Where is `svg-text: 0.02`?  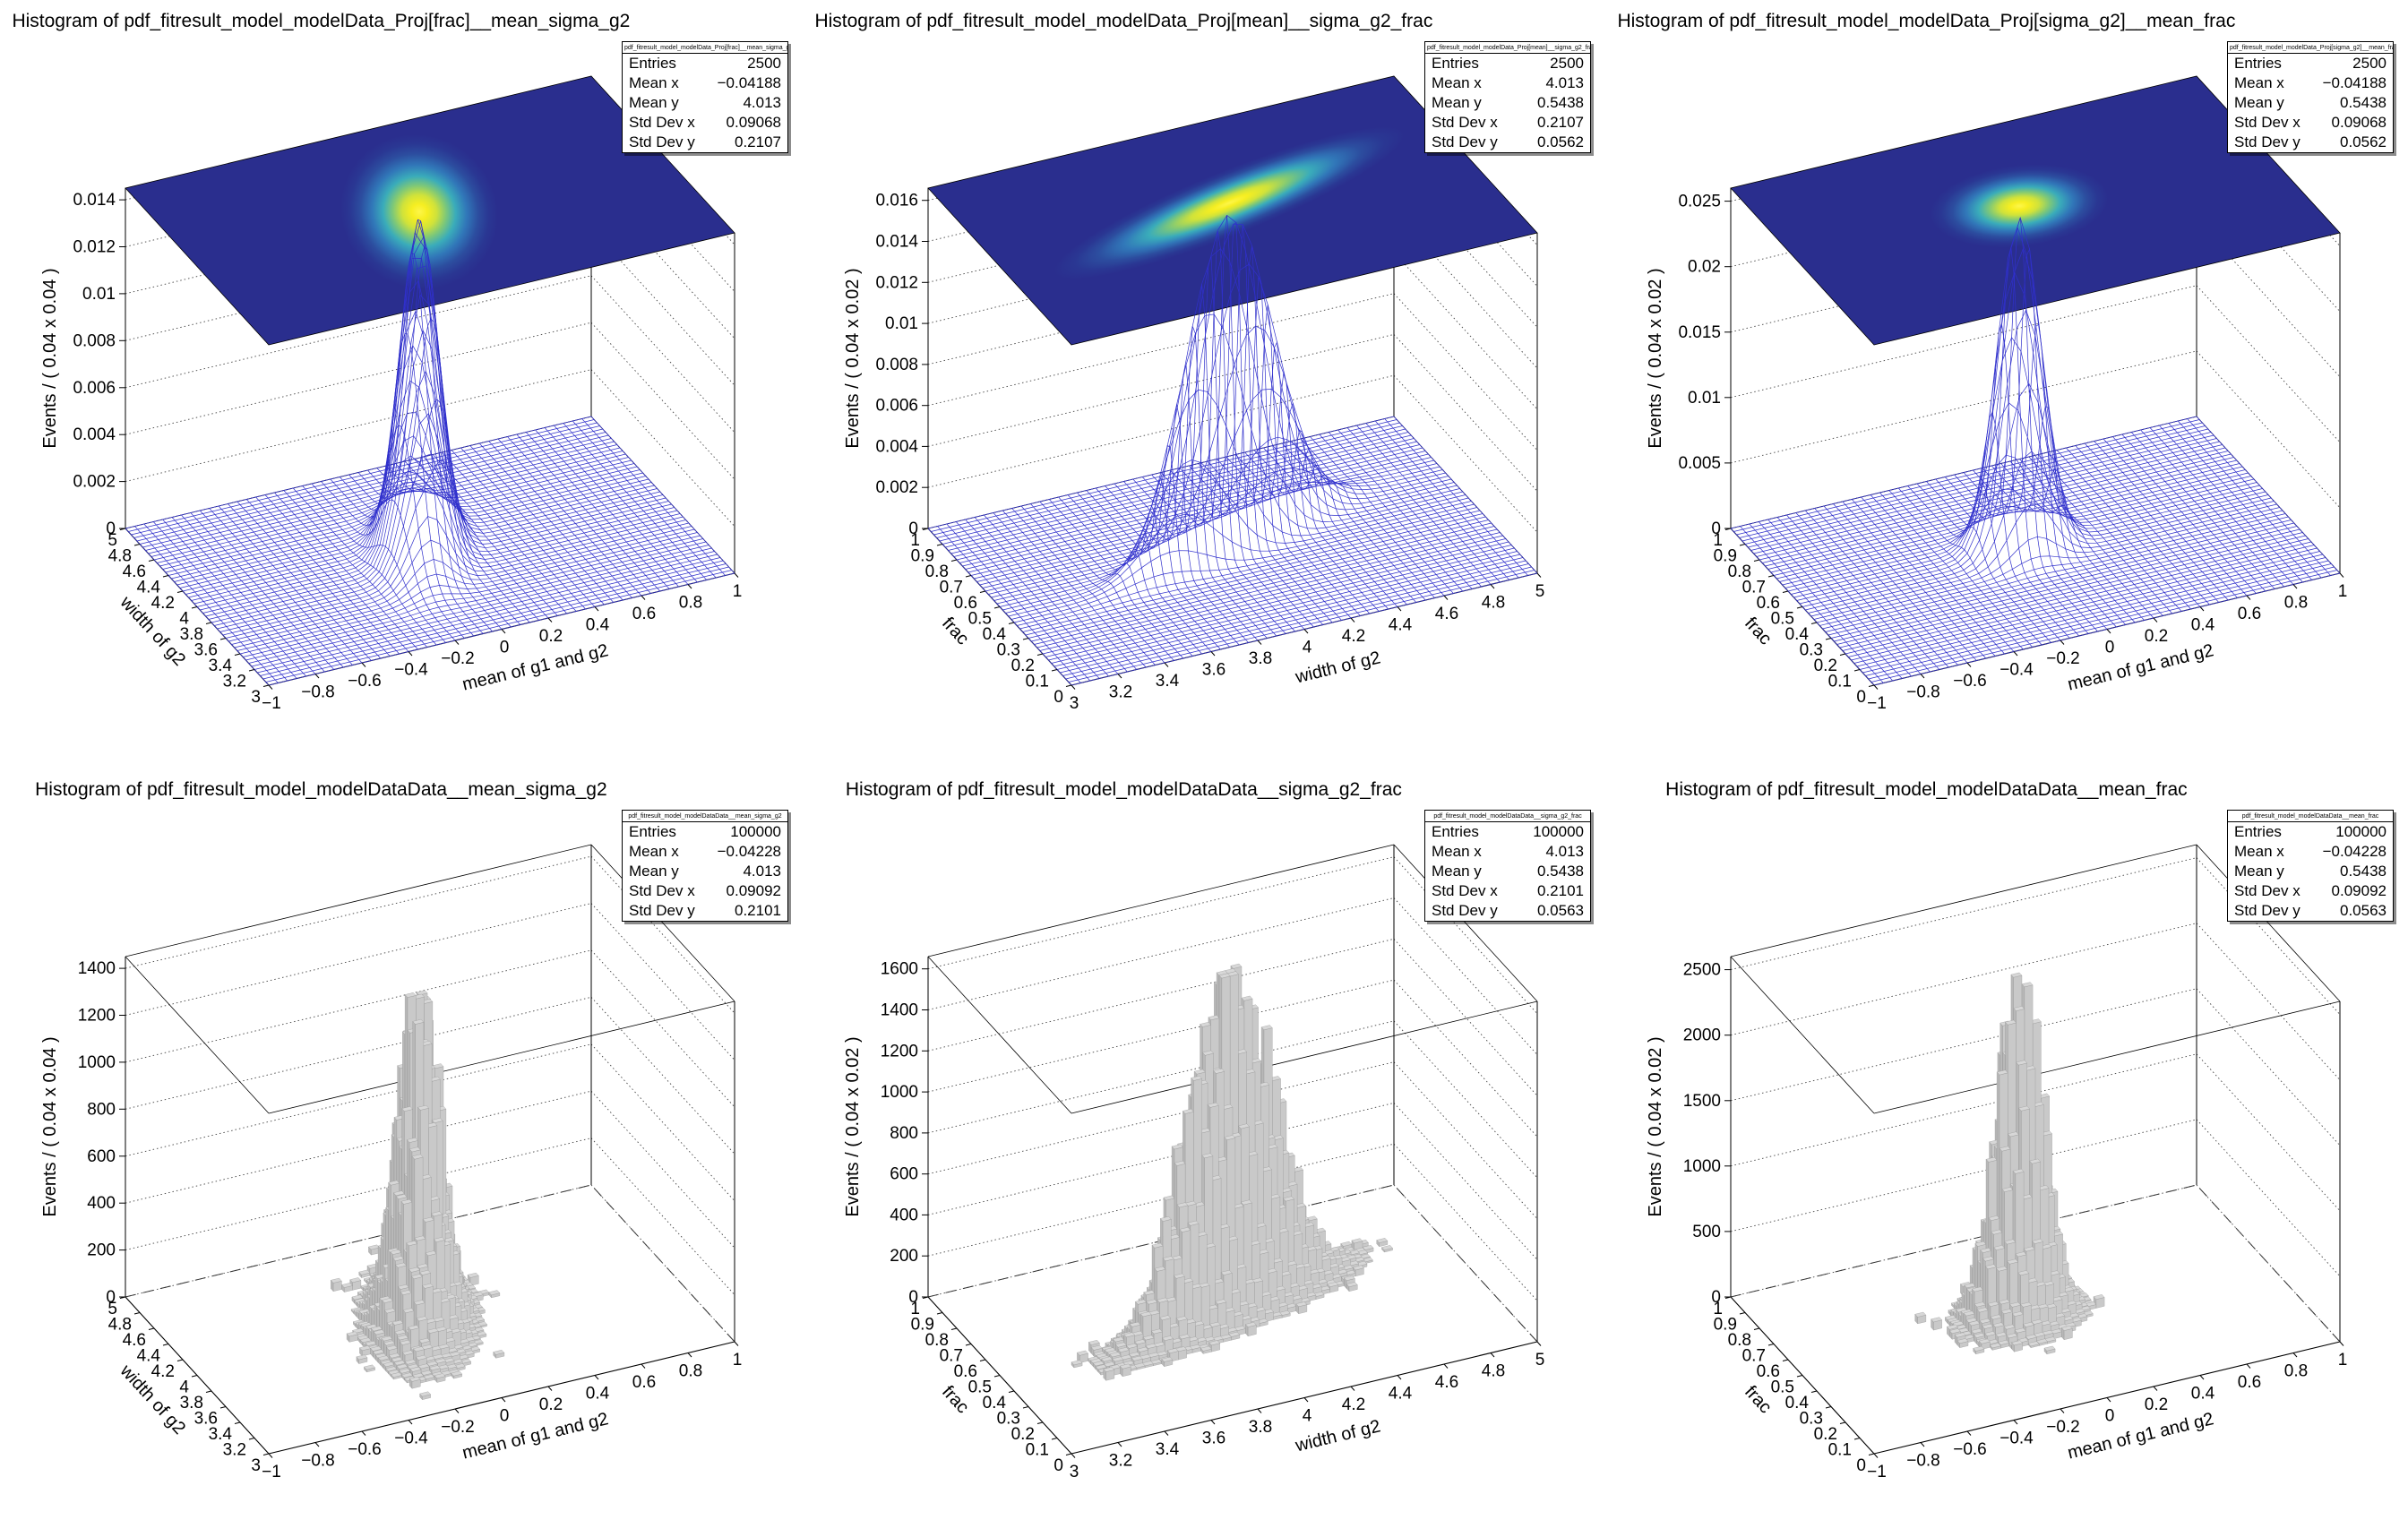
svg-text: 0.02 is located at coordinates (1705, 267).